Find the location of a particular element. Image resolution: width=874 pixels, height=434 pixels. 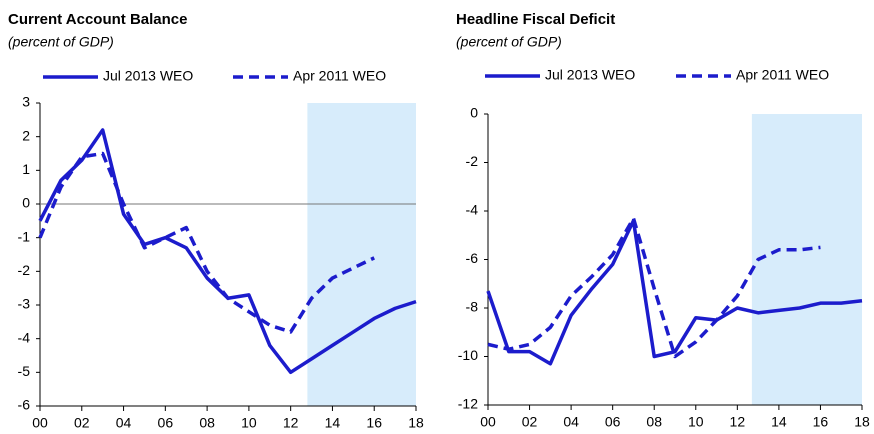

chart-title: Headline Fiscal Deficit is located at coordinates (535, 19).